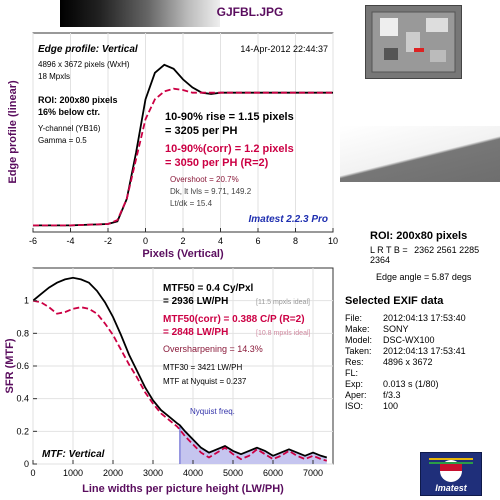 The width and height of the screenshot is (500, 500). I want to click on mtf-y-tick-label: 0.4, so click(22, 399).